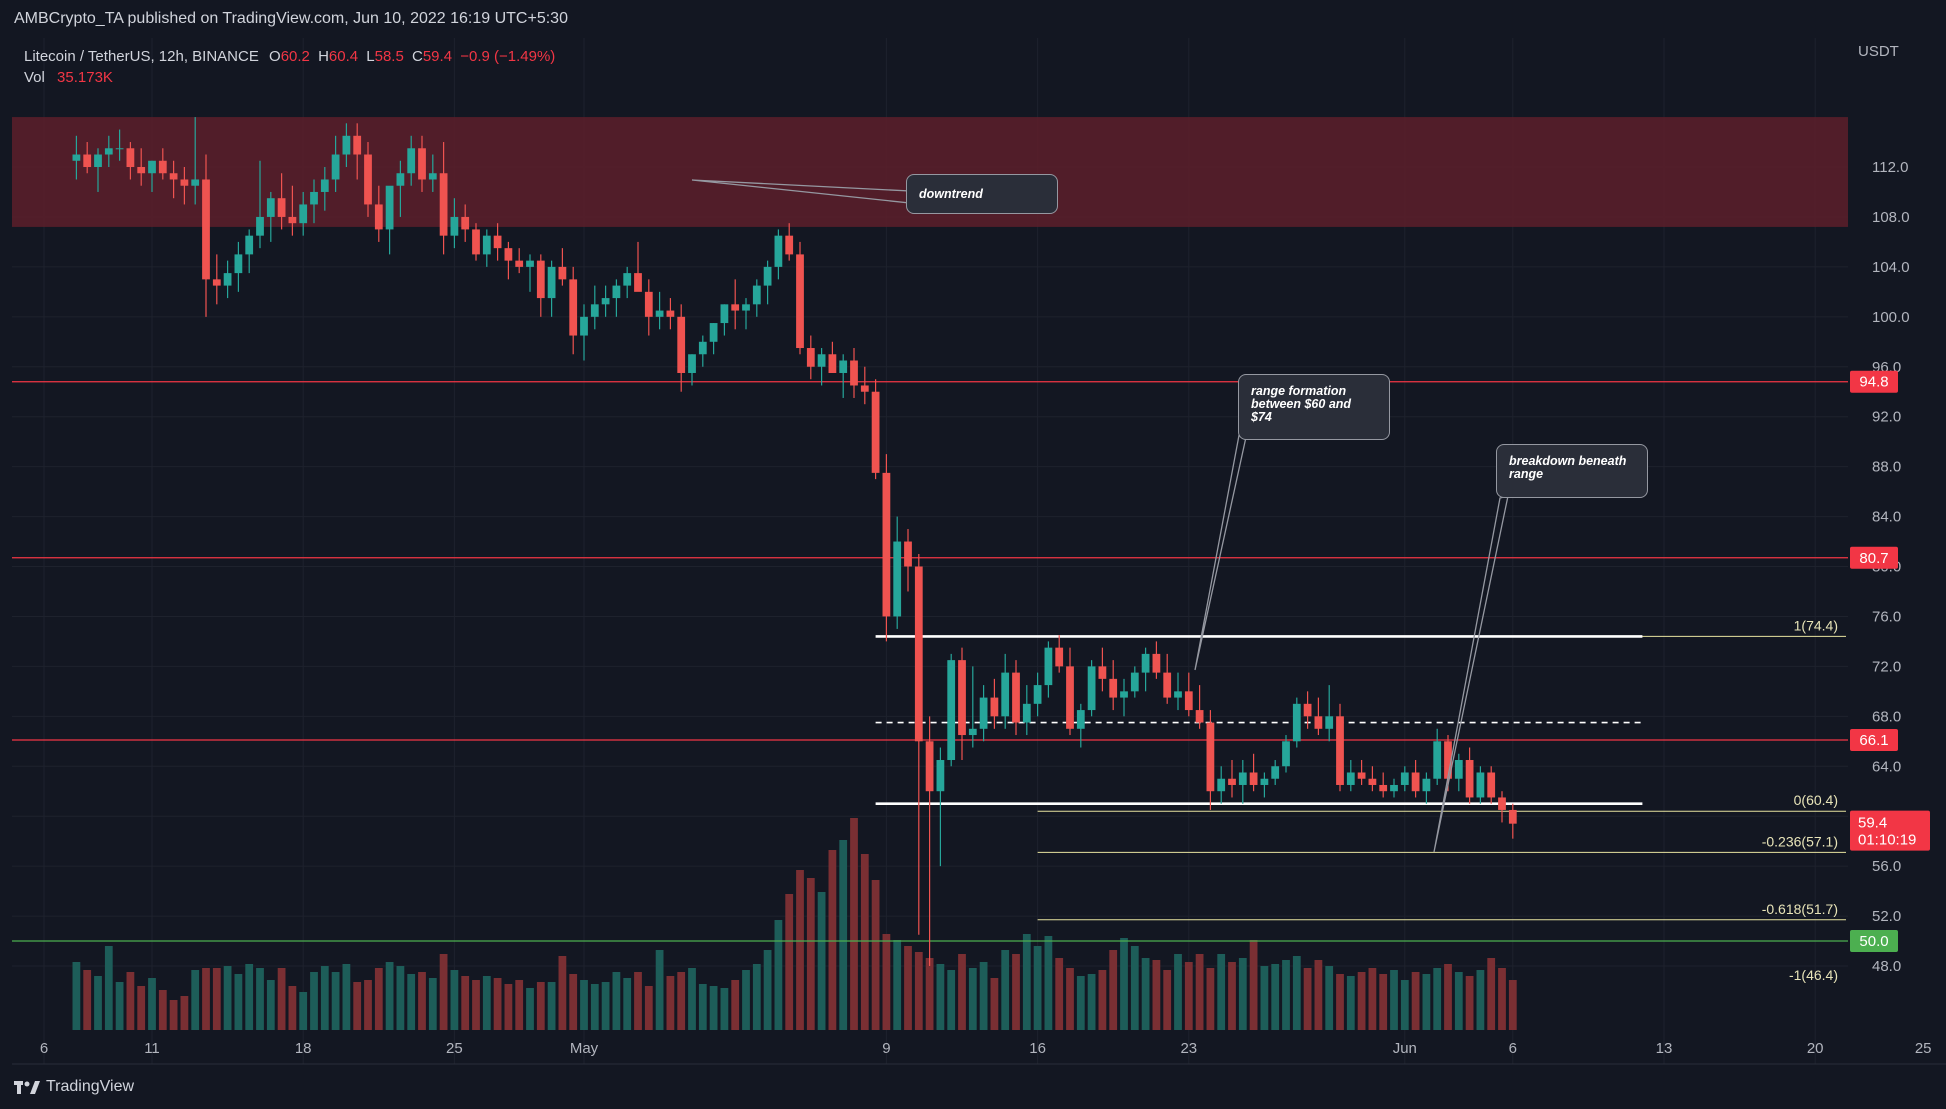 The image size is (1946, 1109). I want to click on annotation-downtrend: downtrend, so click(982, 194).